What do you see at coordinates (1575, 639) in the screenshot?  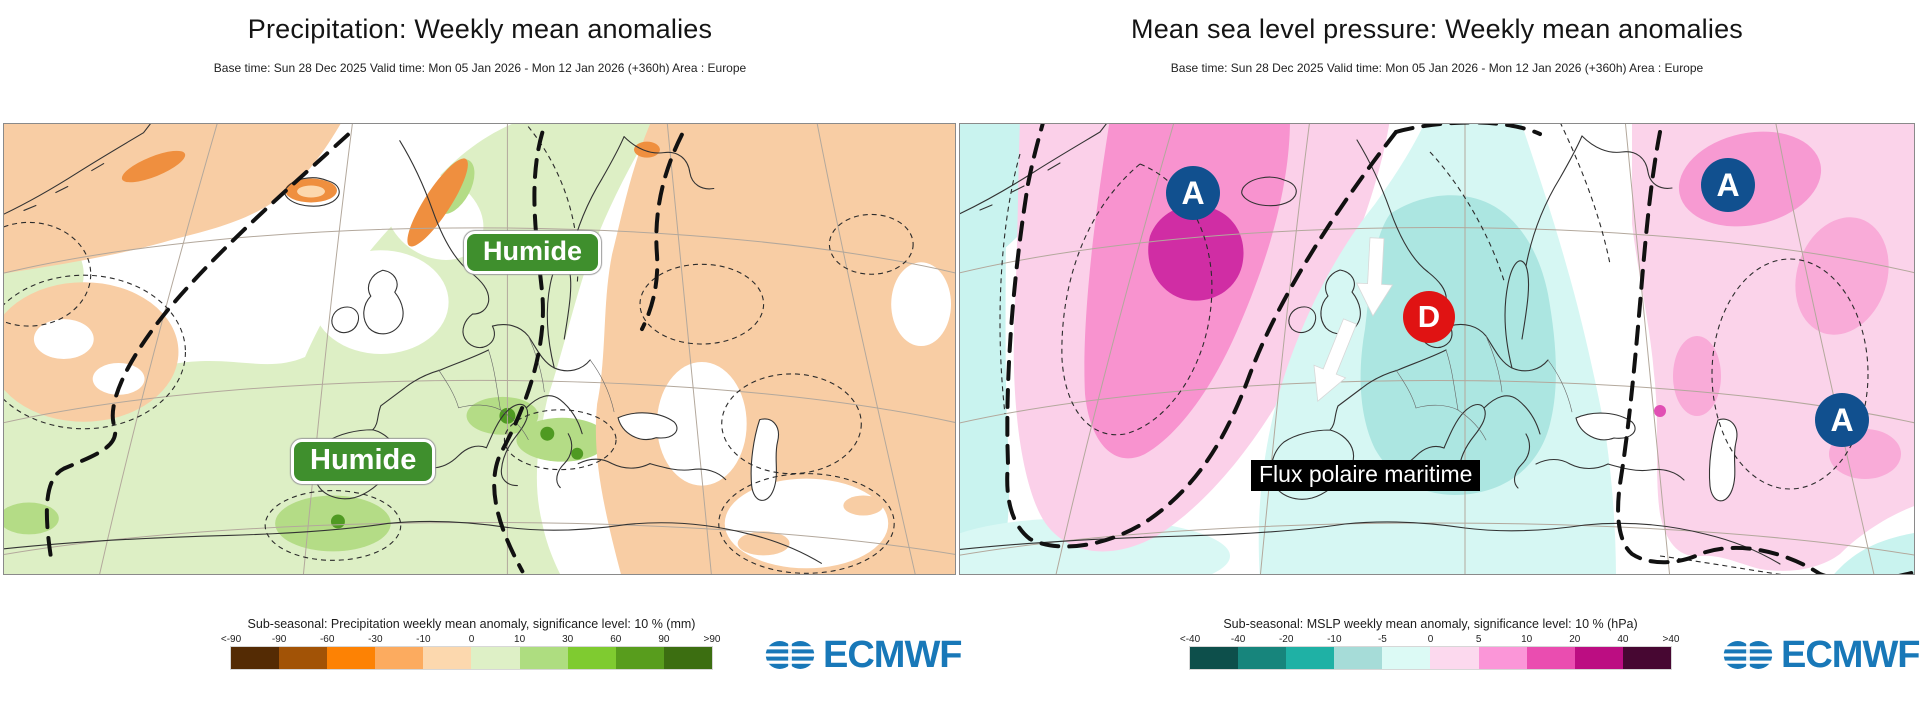 I see `colorbar-tick: 20` at bounding box center [1575, 639].